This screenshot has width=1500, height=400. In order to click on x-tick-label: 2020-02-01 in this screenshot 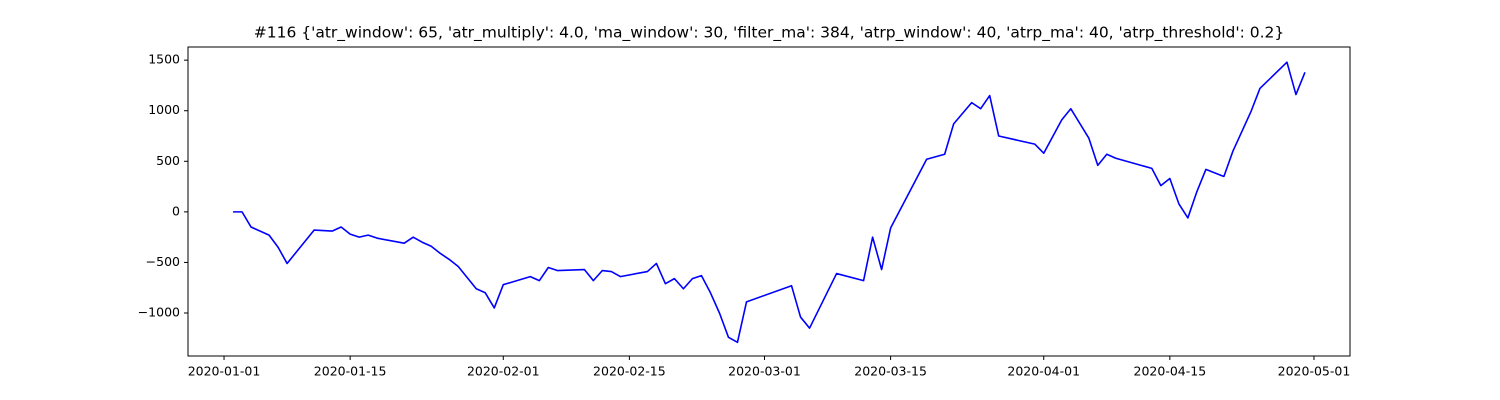, I will do `click(503, 371)`.